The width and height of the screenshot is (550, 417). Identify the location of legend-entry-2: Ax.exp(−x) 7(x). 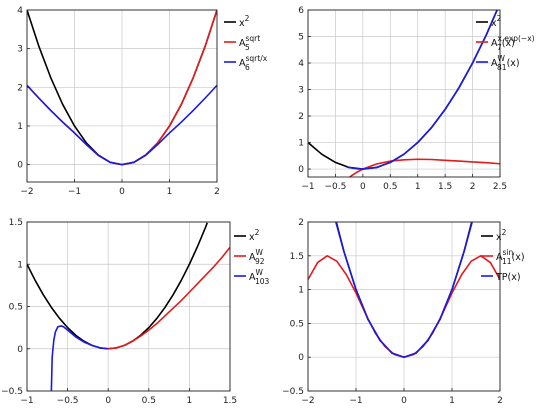
(513, 43).